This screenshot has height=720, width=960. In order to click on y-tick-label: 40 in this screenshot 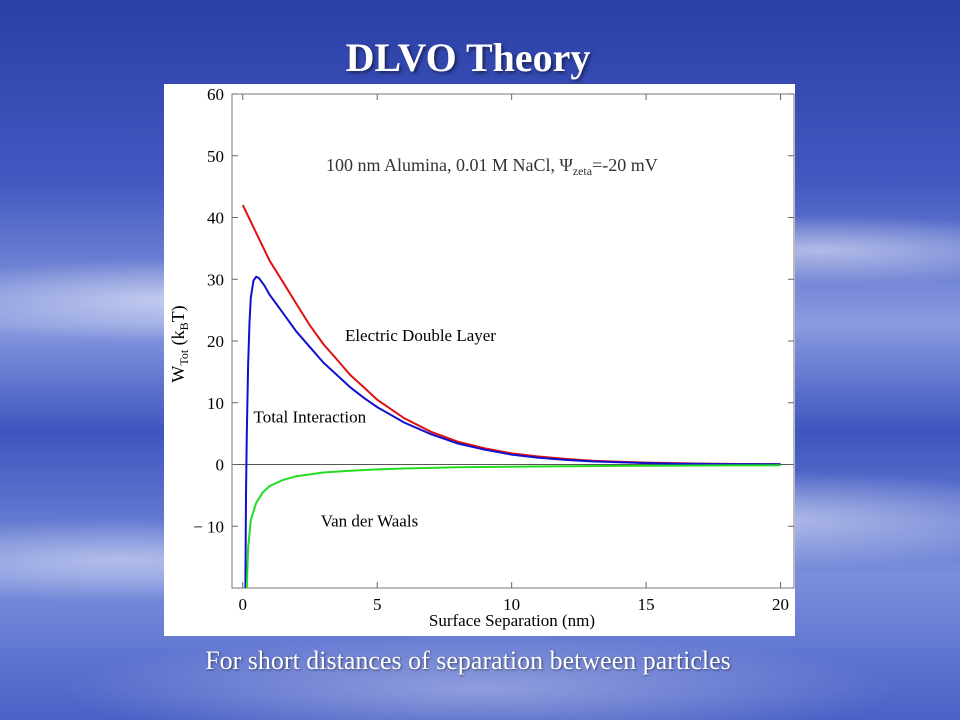, I will do `click(215, 218)`.